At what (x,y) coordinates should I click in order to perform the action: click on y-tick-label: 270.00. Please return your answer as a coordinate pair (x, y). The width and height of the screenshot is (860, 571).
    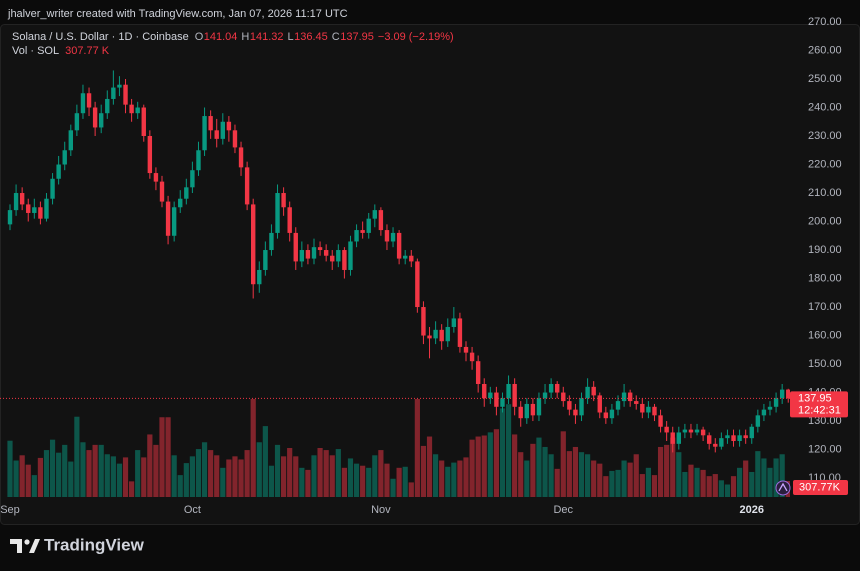
    Looking at the image, I should click on (825, 22).